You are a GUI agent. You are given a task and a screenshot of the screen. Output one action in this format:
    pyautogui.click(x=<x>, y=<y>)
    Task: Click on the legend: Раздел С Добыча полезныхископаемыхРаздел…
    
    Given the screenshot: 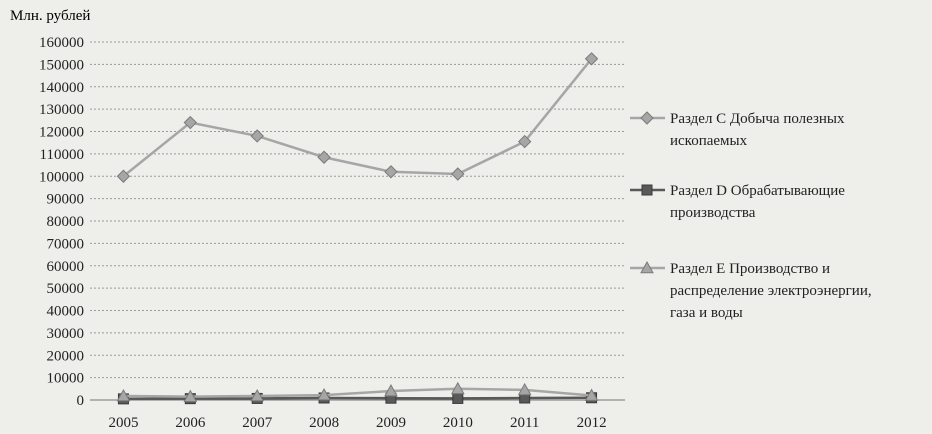 What is the action you would take?
    pyautogui.click(x=751, y=216)
    